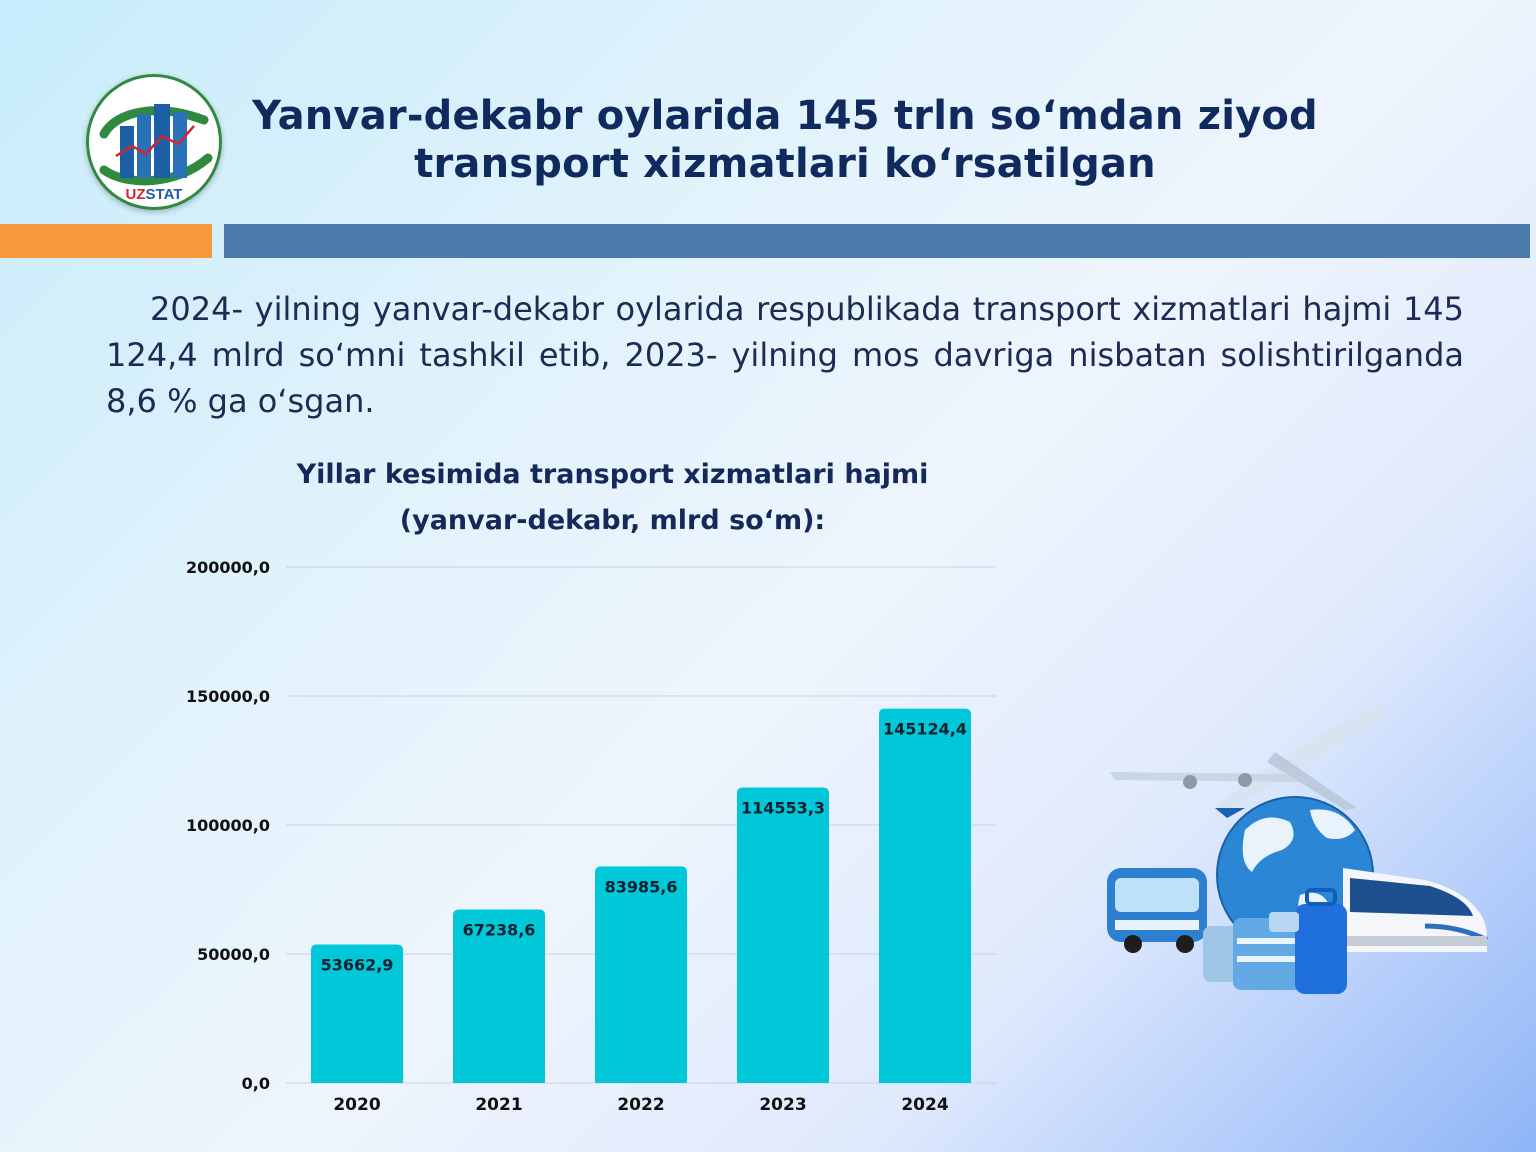  I want to click on y-tick-label: 50000,0, so click(233, 954).